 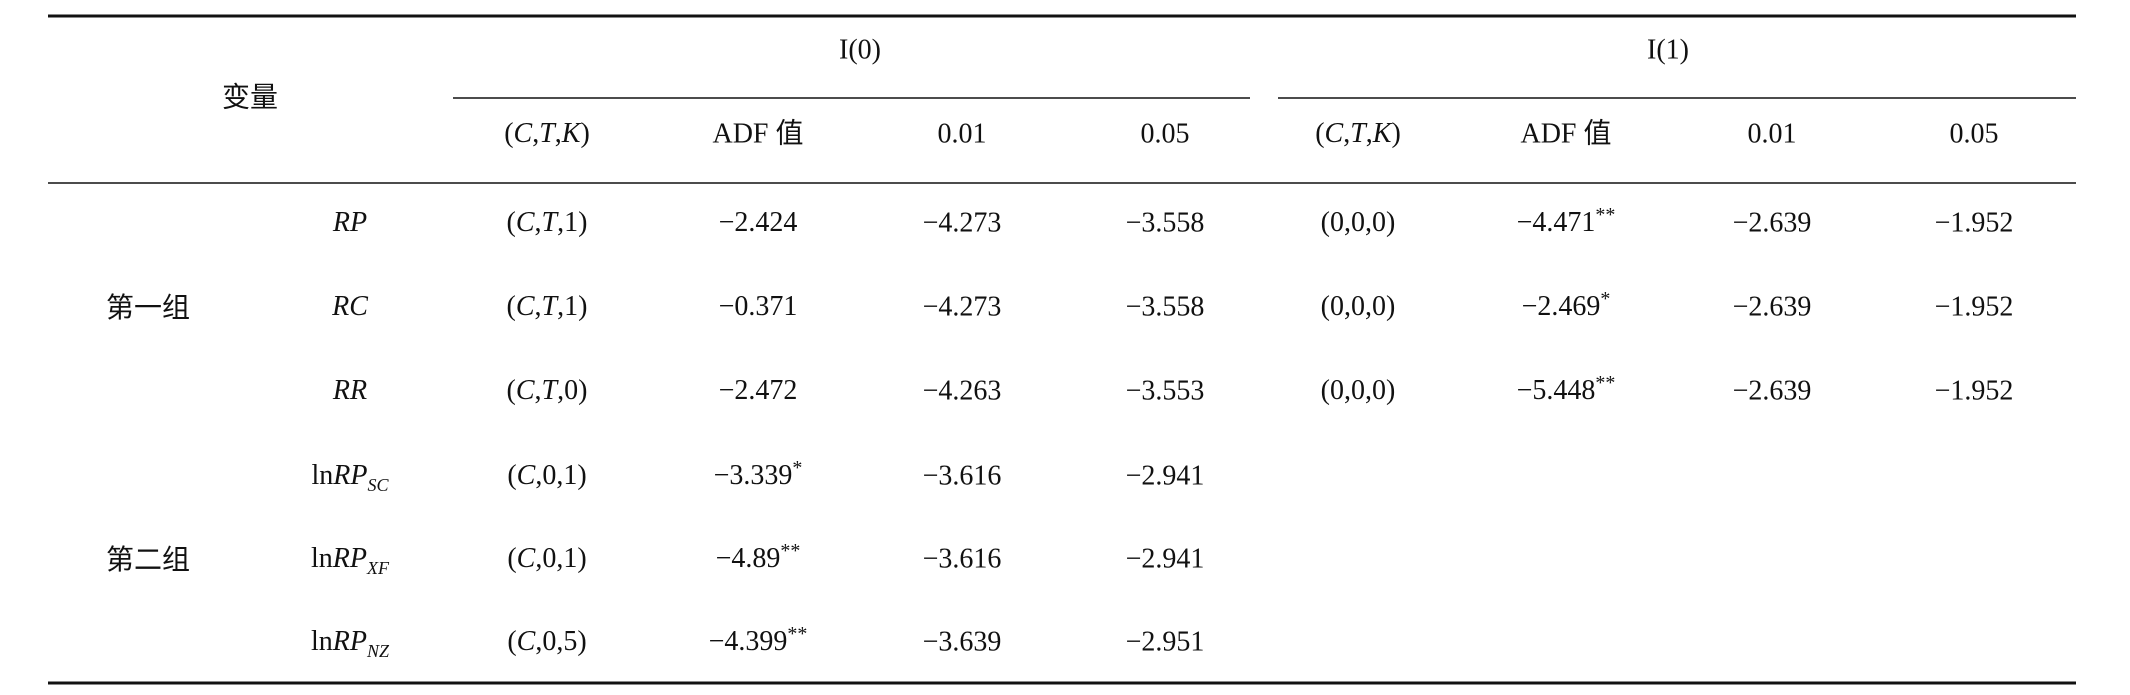 I want to click on variable: lnRPNZ, so click(x=350, y=643).